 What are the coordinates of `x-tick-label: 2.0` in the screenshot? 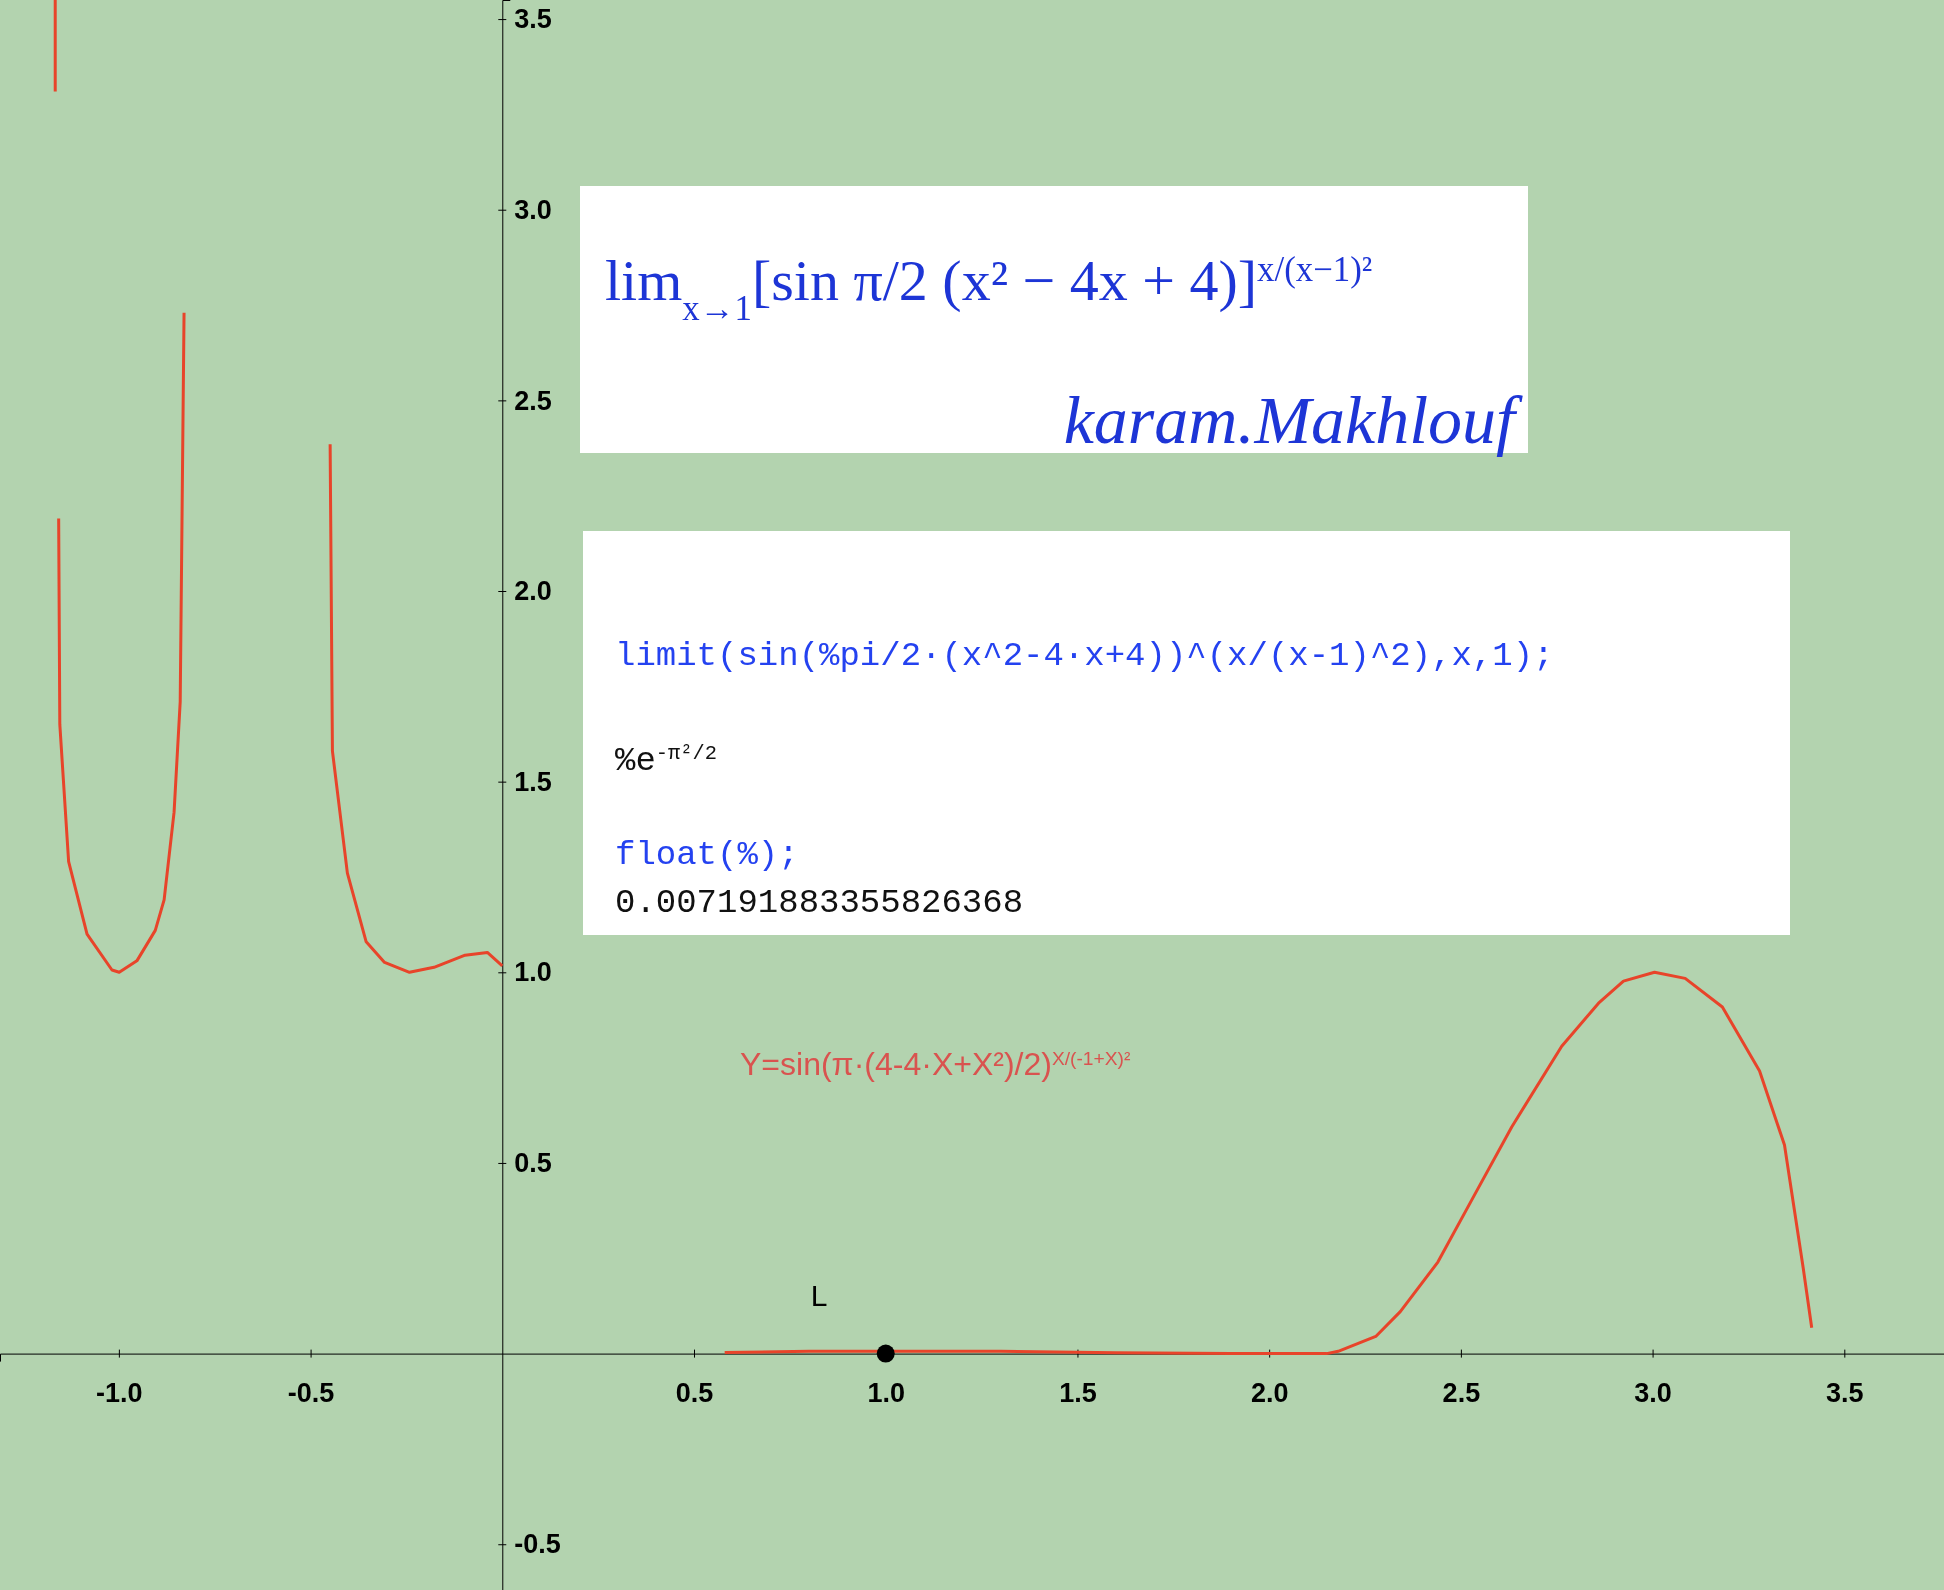 It's located at (1269, 1393).